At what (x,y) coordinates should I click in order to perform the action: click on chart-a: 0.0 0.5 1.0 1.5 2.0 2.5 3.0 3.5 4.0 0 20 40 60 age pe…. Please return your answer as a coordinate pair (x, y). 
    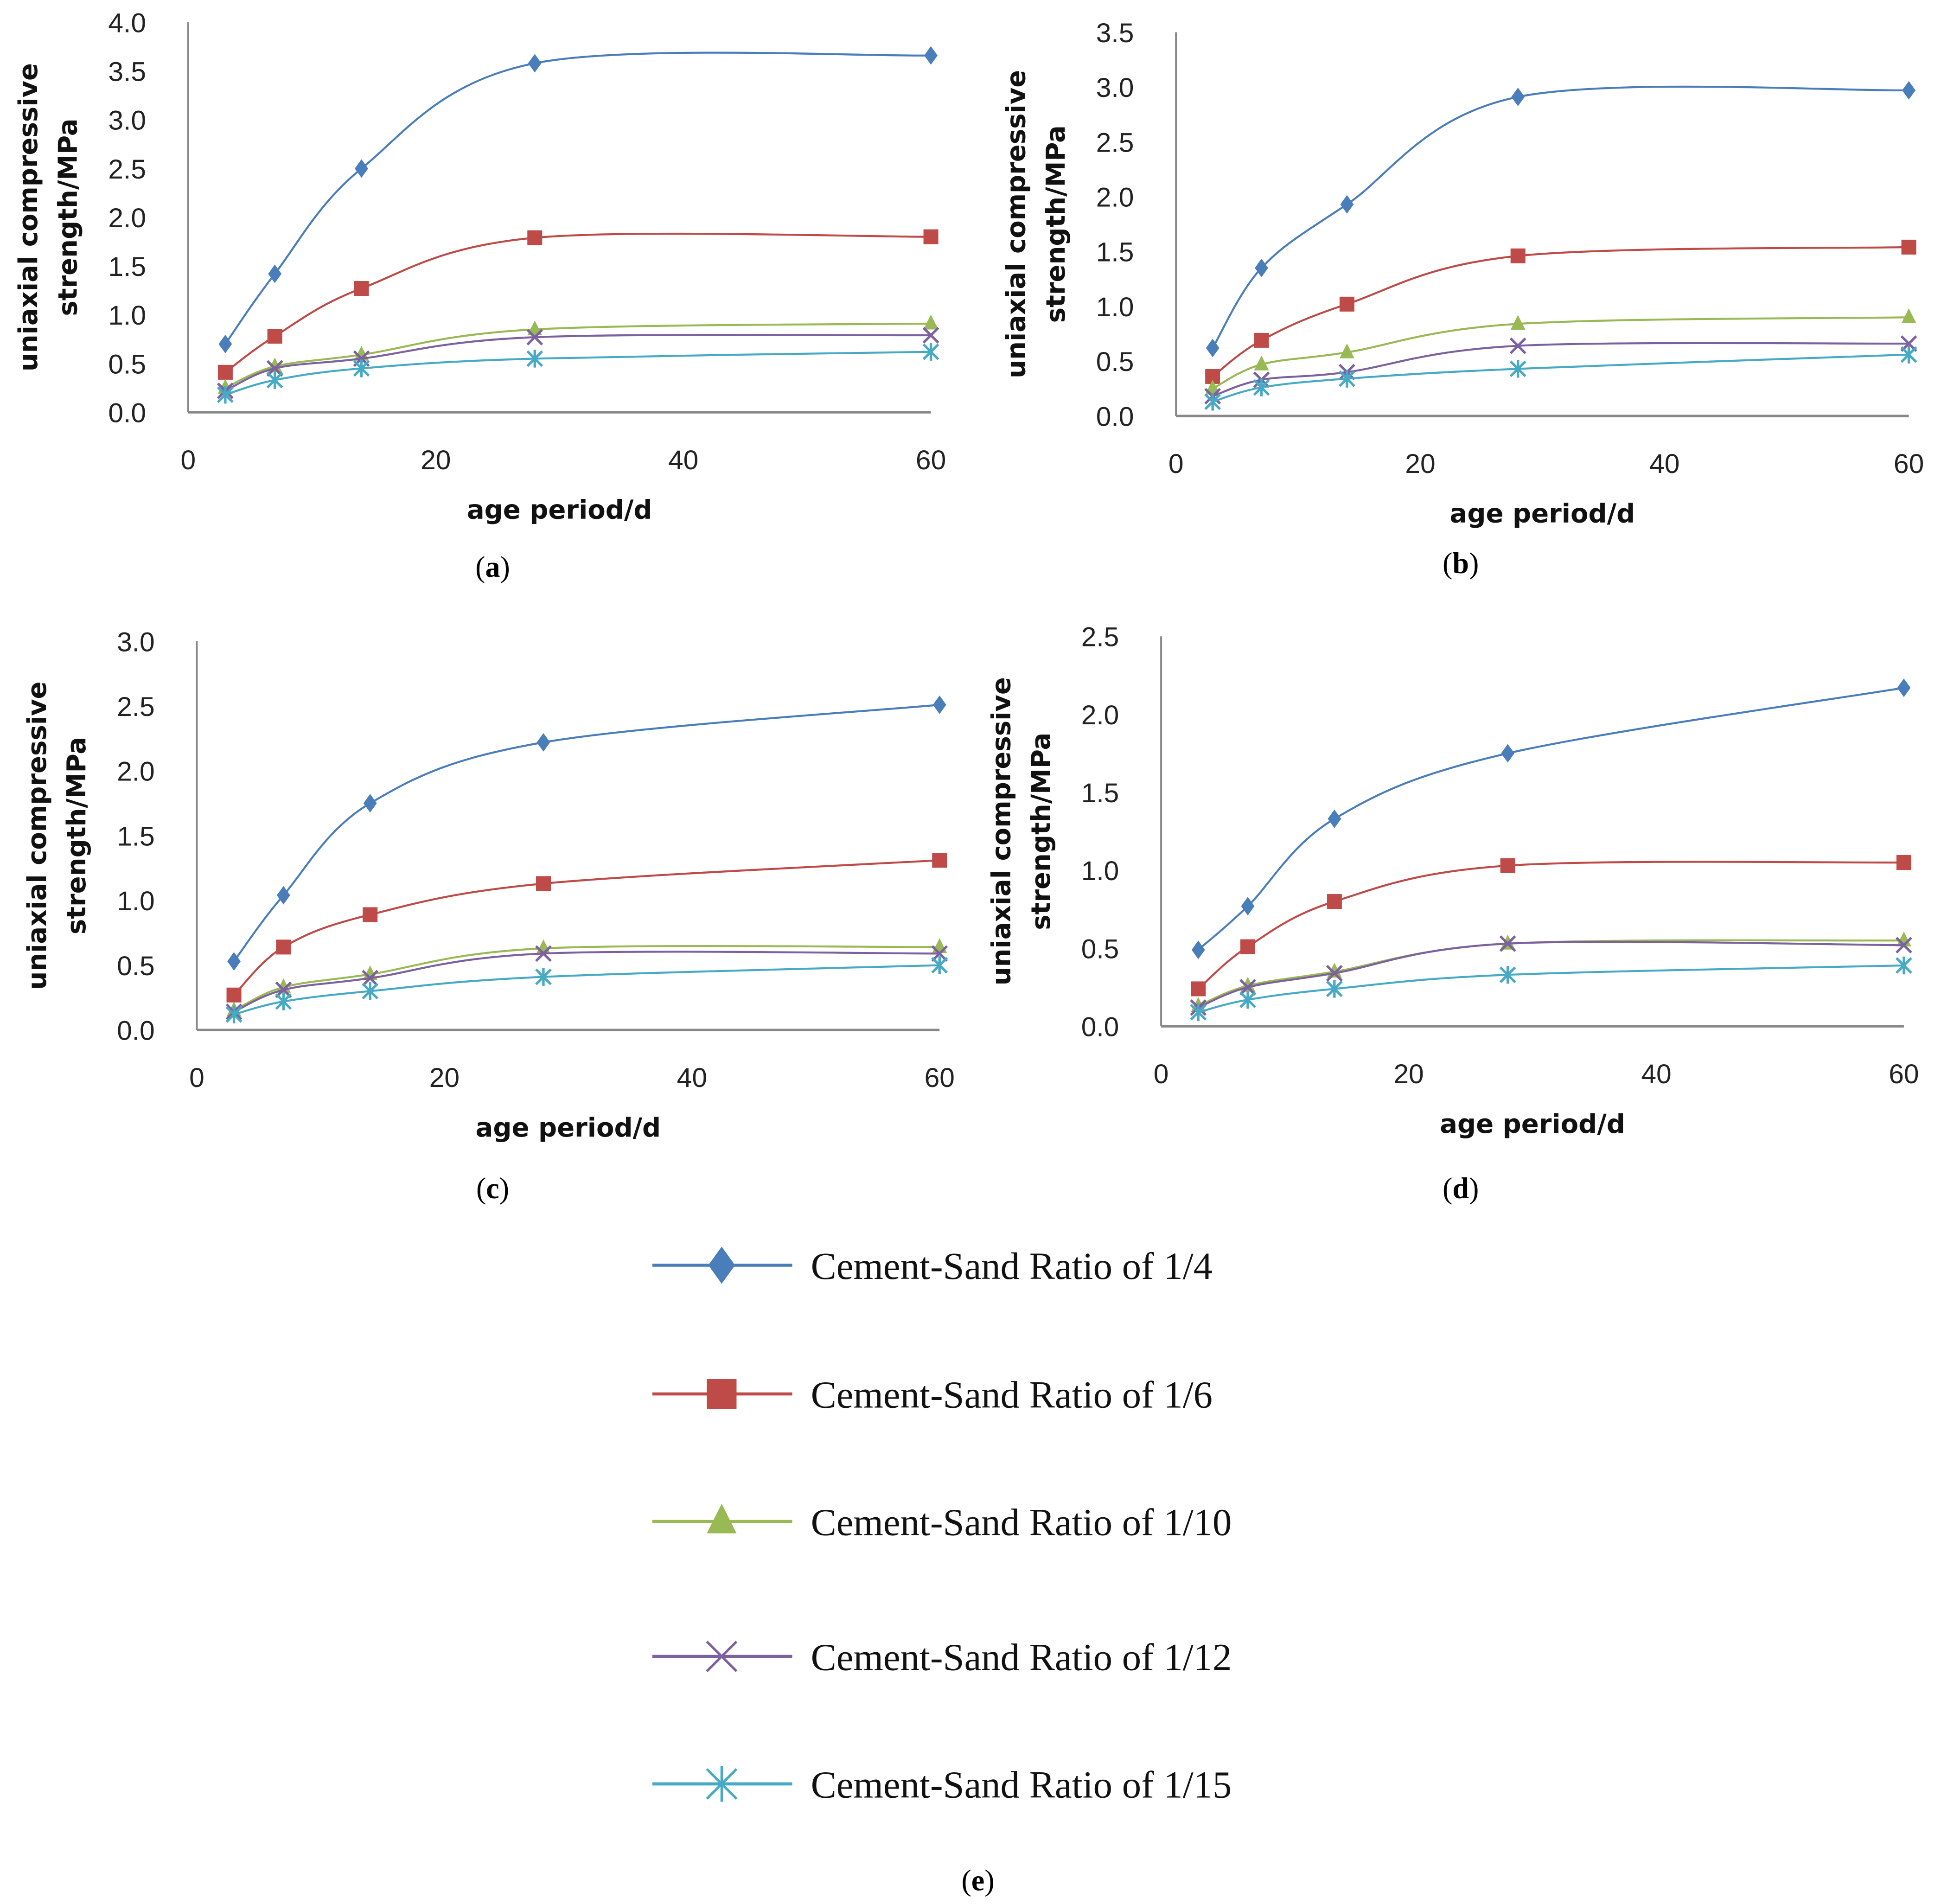
    Looking at the image, I should click on (479, 295).